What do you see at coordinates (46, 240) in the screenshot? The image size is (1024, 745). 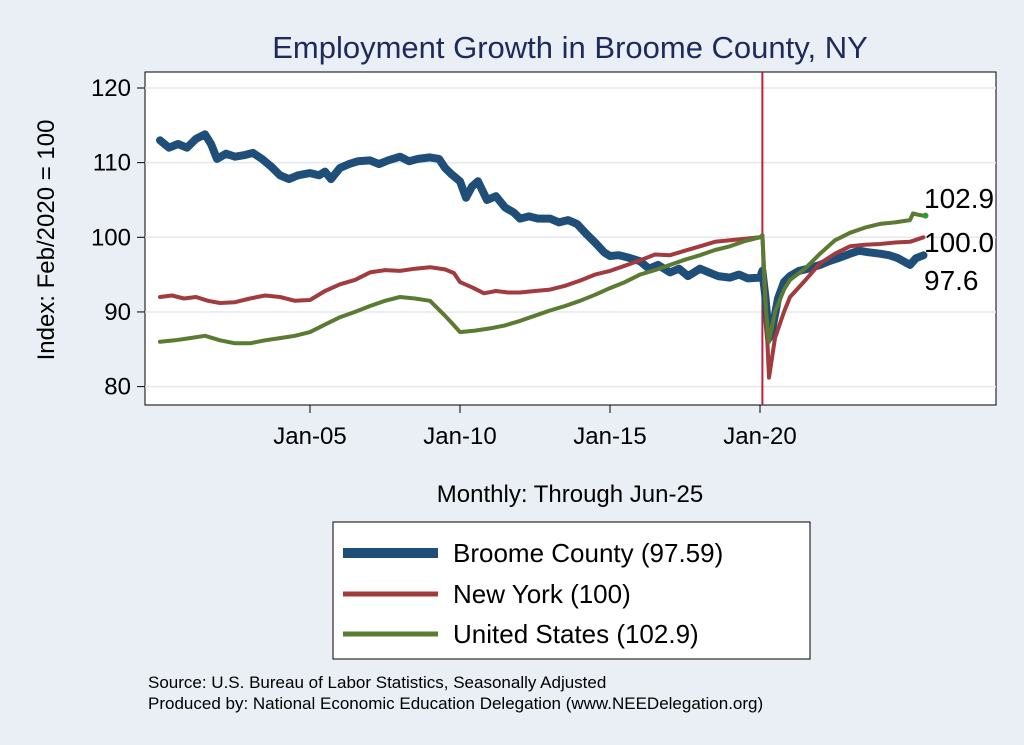 I see `y-axis-title: Index: Feb/2020 = 100` at bounding box center [46, 240].